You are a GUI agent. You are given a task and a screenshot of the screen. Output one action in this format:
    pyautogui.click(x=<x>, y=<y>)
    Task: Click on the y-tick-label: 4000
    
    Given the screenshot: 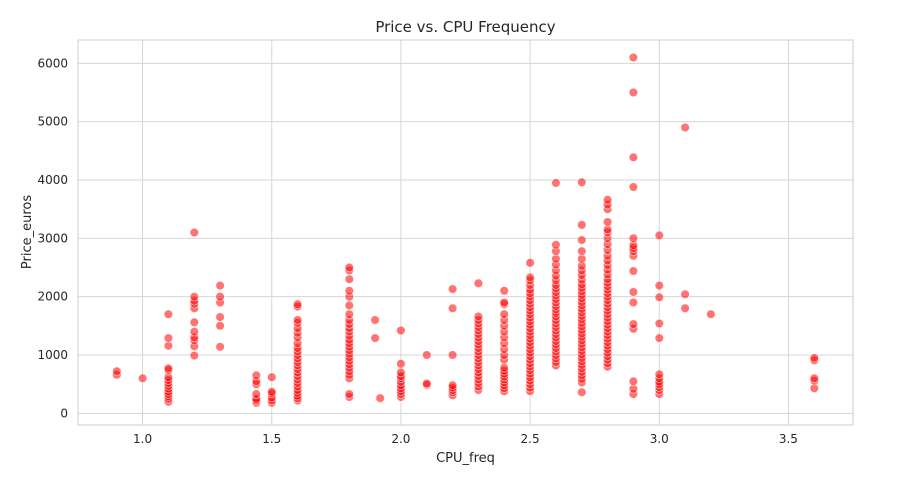 What is the action you would take?
    pyautogui.click(x=52, y=180)
    